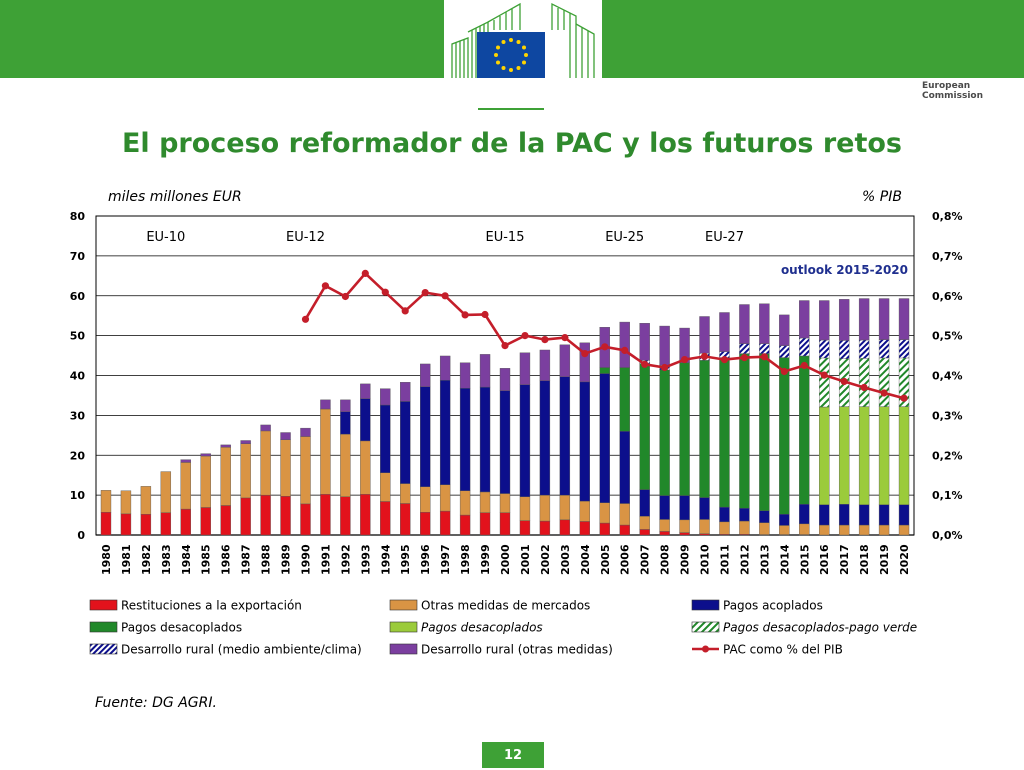 Image resolution: width=1024 pixels, height=770 pixels. I want to click on left-axis-title: miles millones EUR, so click(175, 197).